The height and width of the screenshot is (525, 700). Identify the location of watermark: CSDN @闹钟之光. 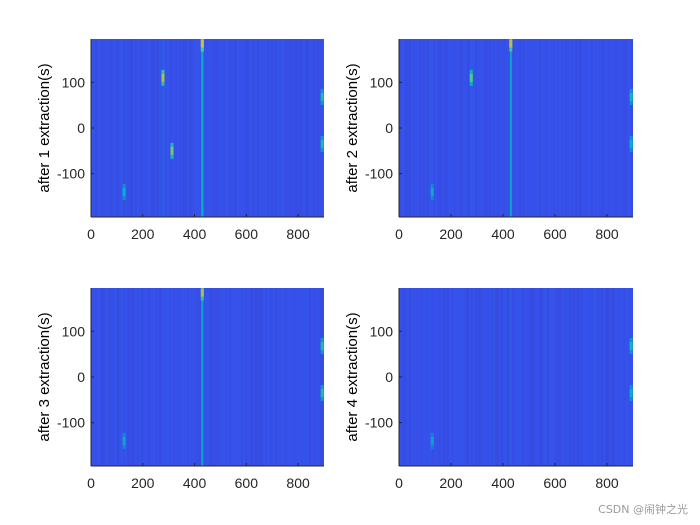
(643, 509).